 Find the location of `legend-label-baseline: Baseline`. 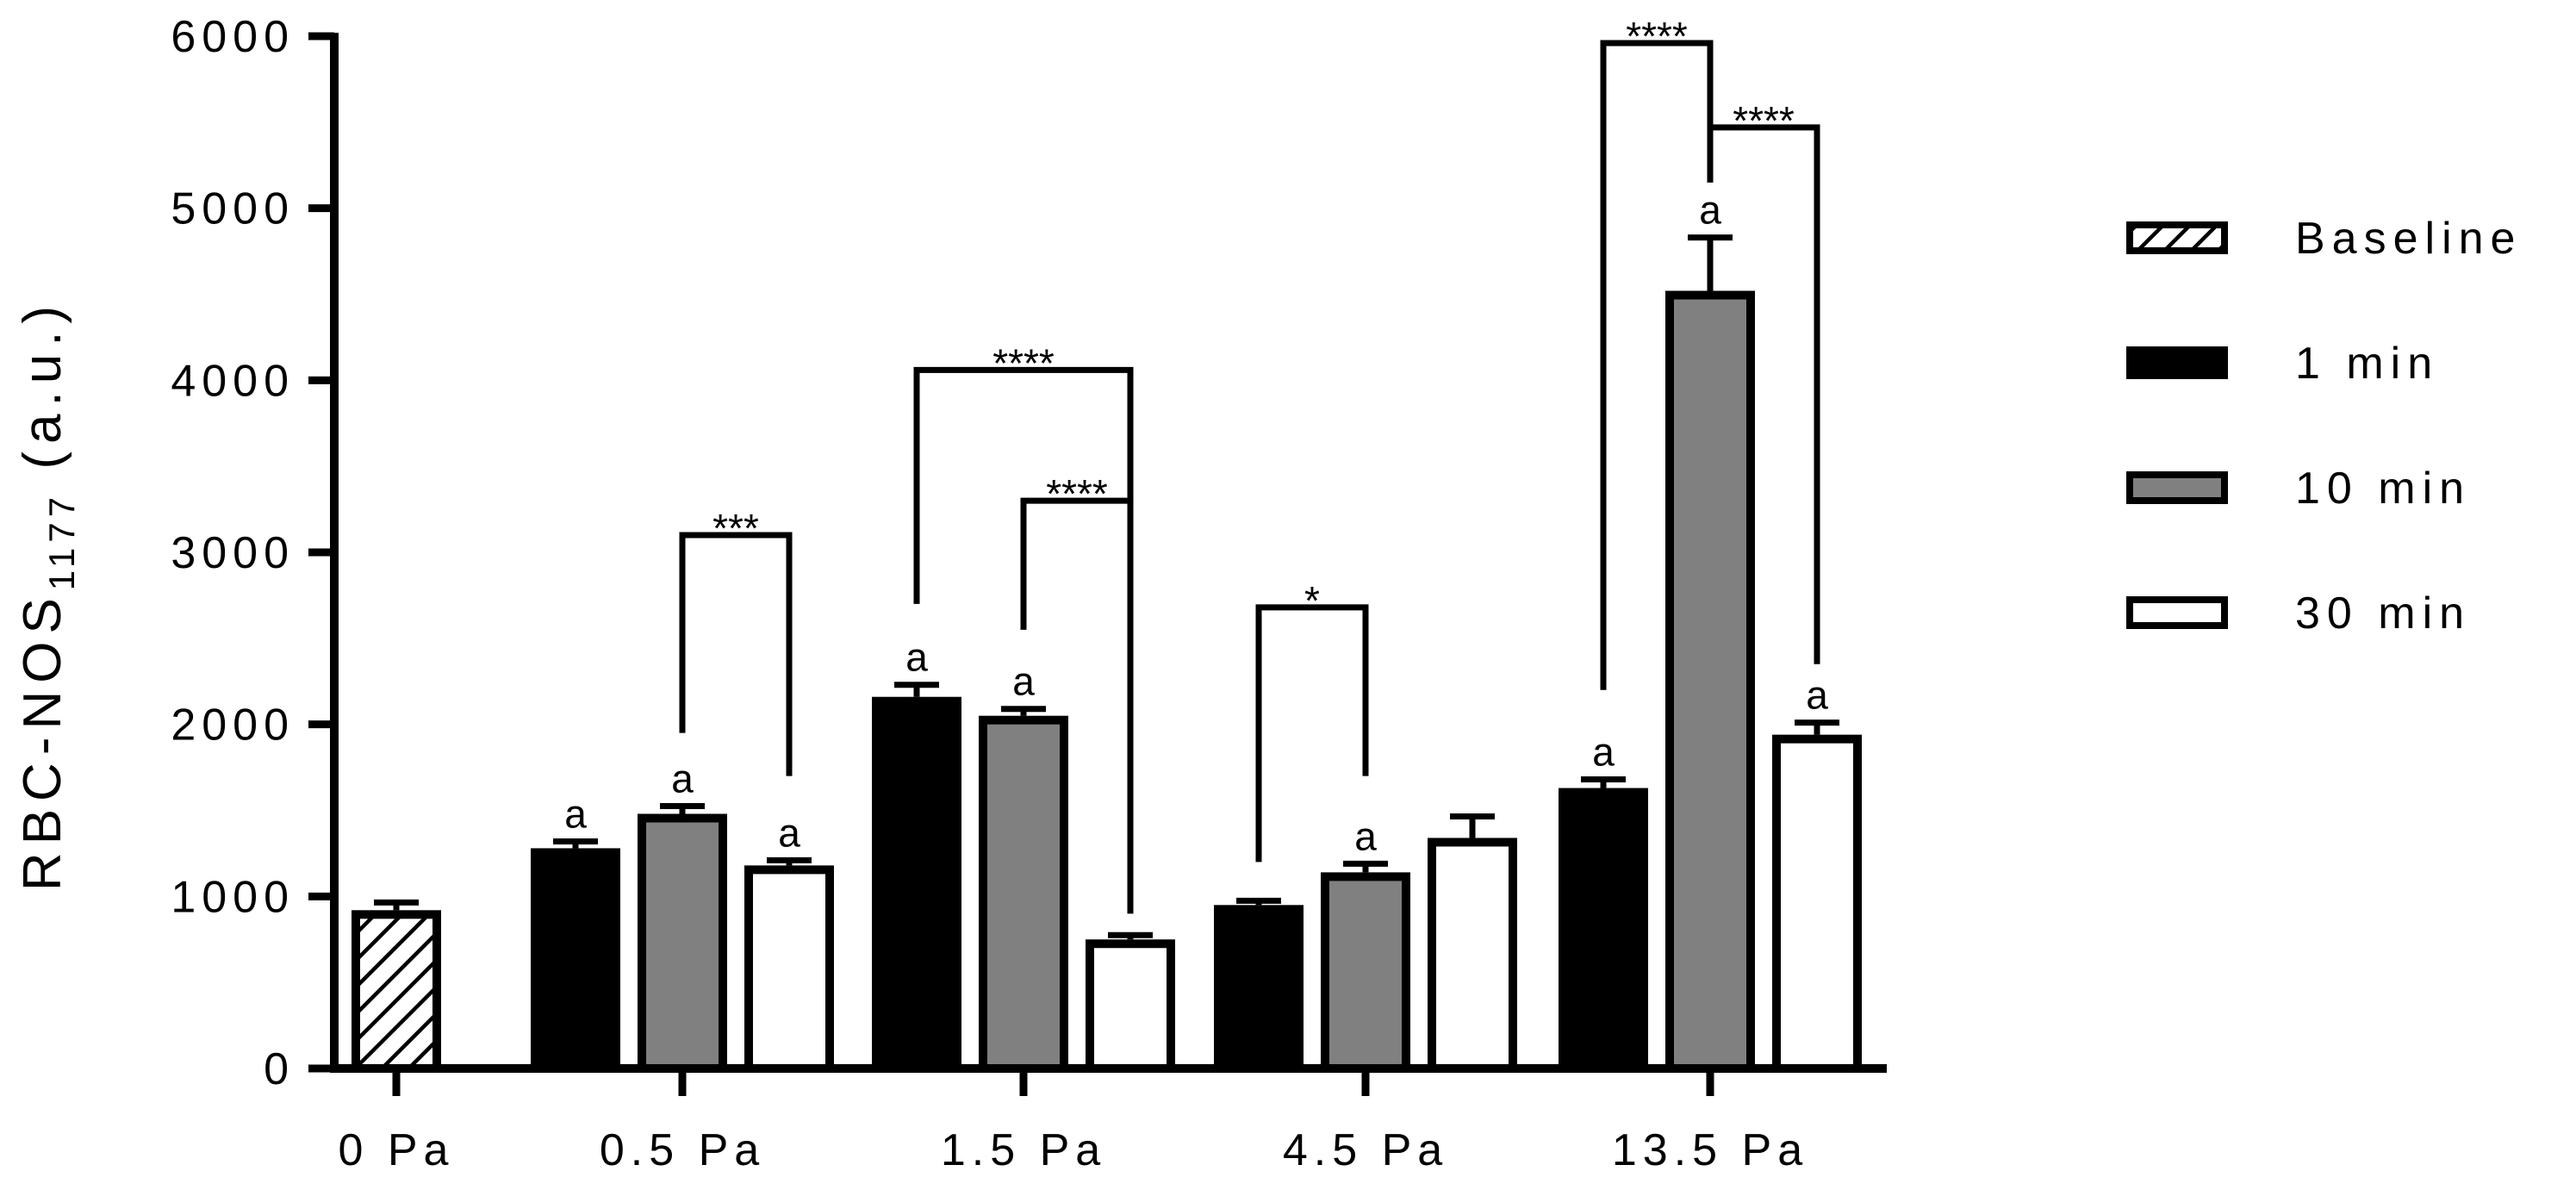

legend-label-baseline: Baseline is located at coordinates (2409, 239).